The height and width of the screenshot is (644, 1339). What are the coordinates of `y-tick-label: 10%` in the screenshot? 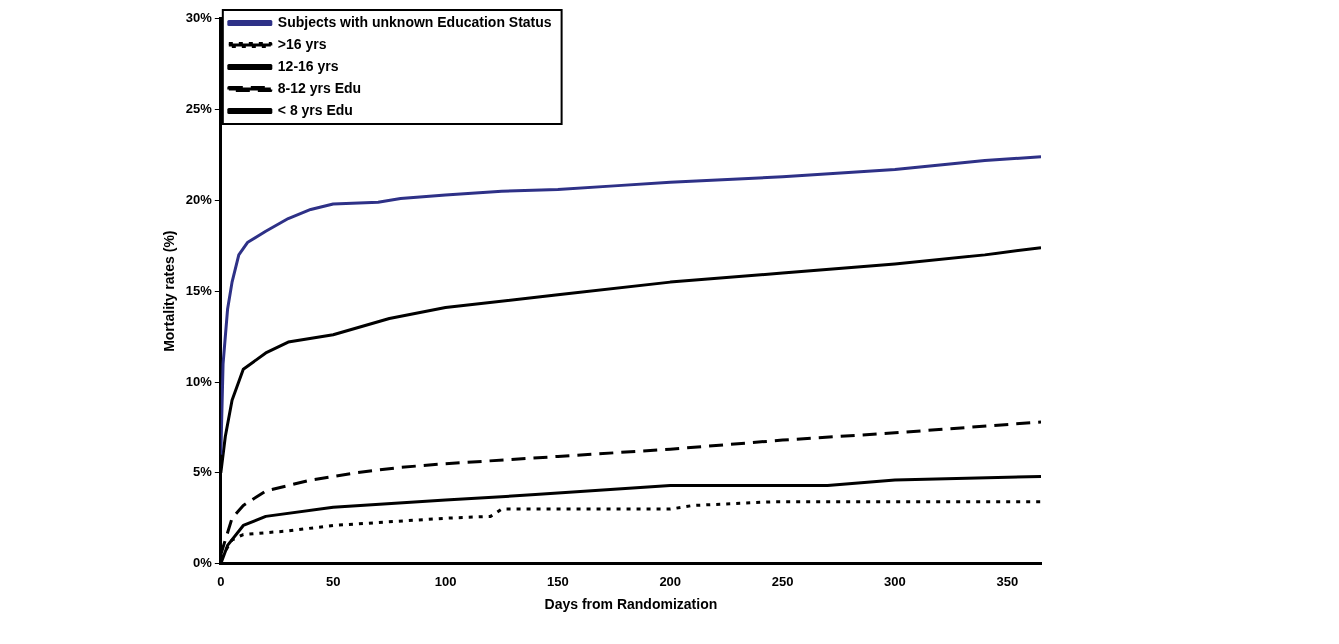 It's located at (199, 381).